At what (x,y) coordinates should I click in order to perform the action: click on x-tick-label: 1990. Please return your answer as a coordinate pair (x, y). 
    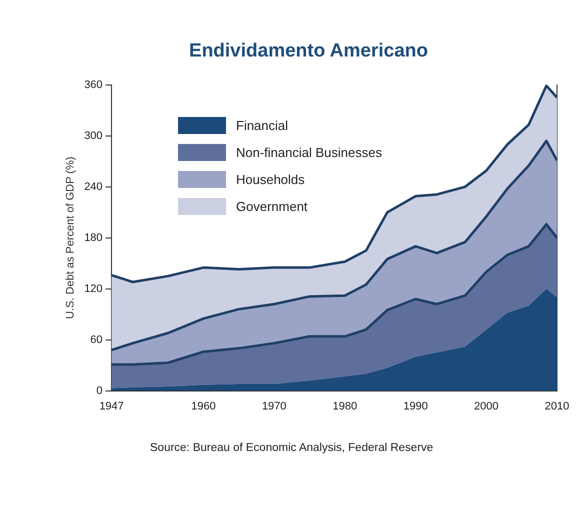
    Looking at the image, I should click on (415, 406).